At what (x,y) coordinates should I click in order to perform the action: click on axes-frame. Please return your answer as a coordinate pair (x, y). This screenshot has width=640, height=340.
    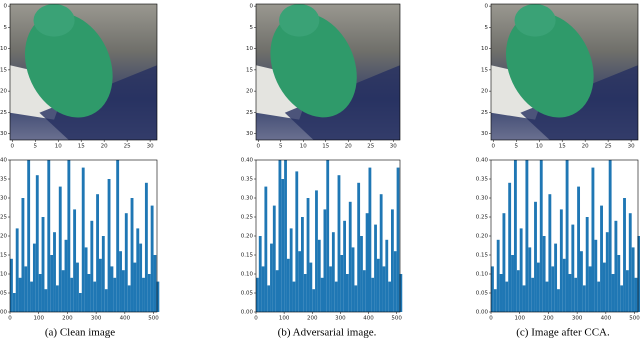
    Looking at the image, I should click on (83, 72).